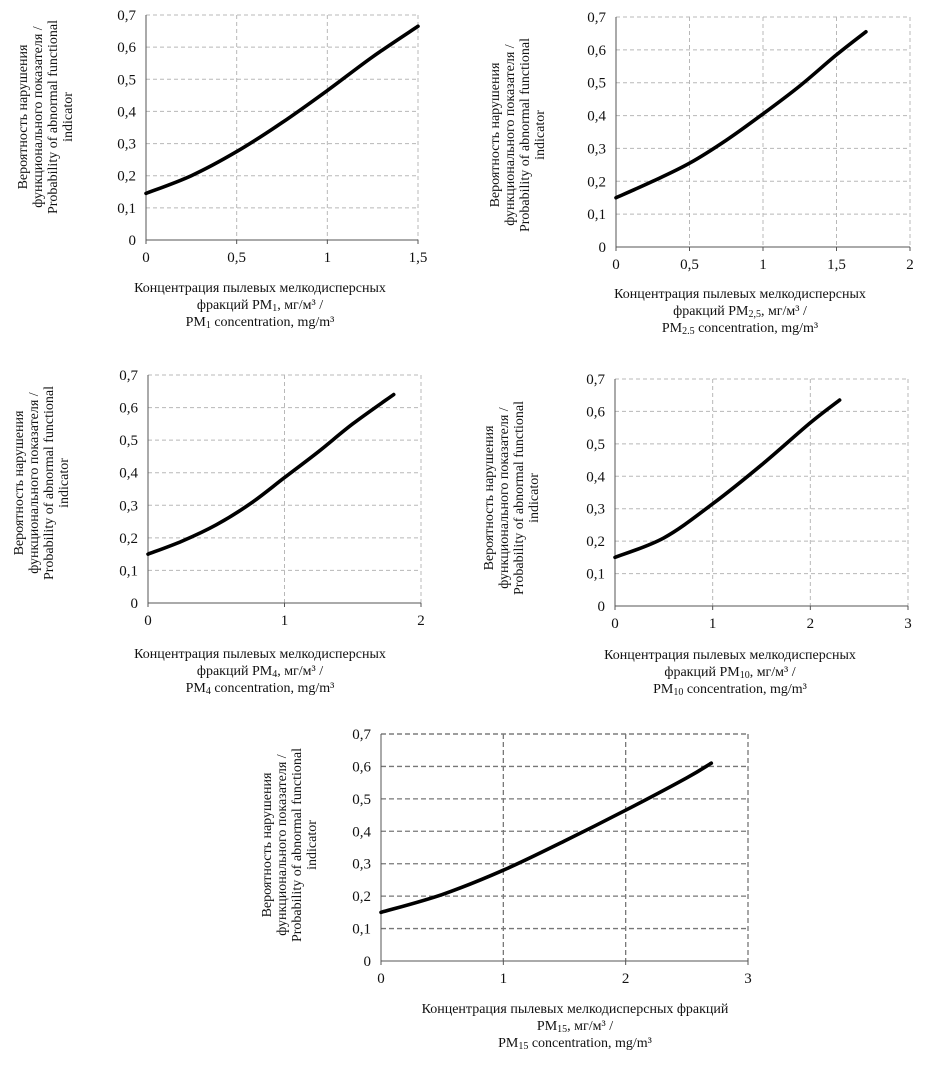 The image size is (930, 1070). What do you see at coordinates (740, 329) in the screenshot?
I see `x-axis-label-line: PM2.5 concentration, mg/m³` at bounding box center [740, 329].